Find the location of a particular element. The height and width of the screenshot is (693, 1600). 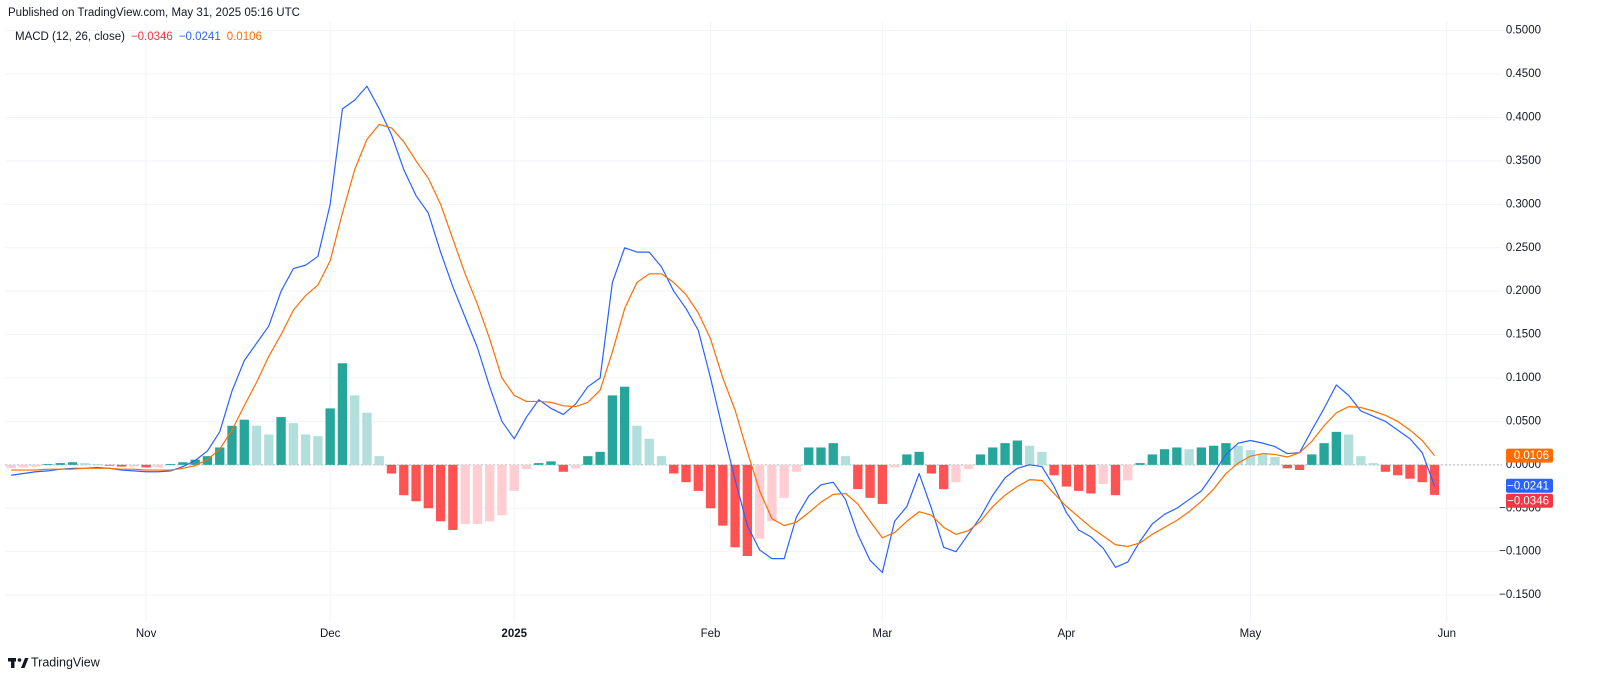

y-tick-label: 0.5000 is located at coordinates (1523, 31).